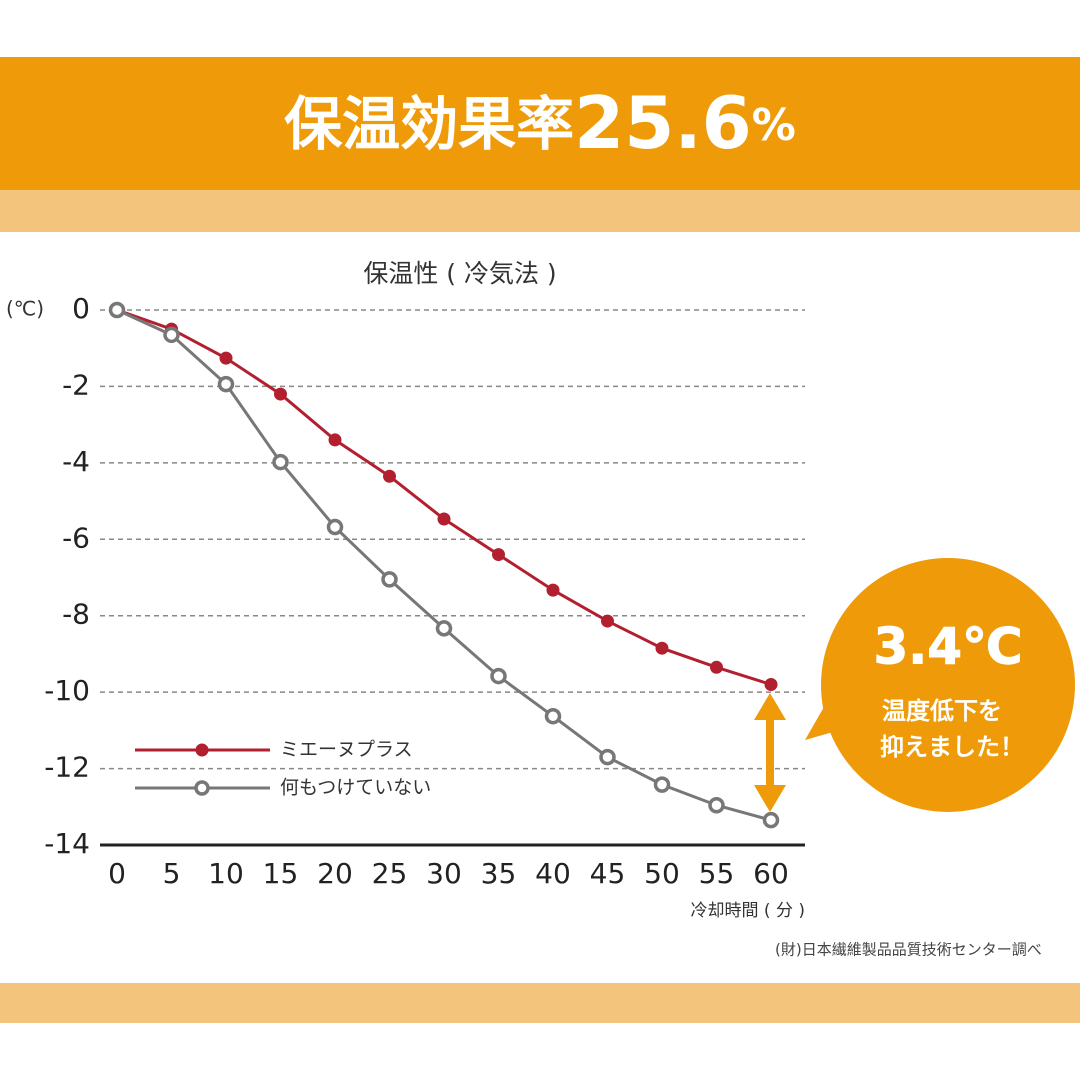  Describe the element at coordinates (822, 720) in the screenshot. I see `callout-pointer` at that location.